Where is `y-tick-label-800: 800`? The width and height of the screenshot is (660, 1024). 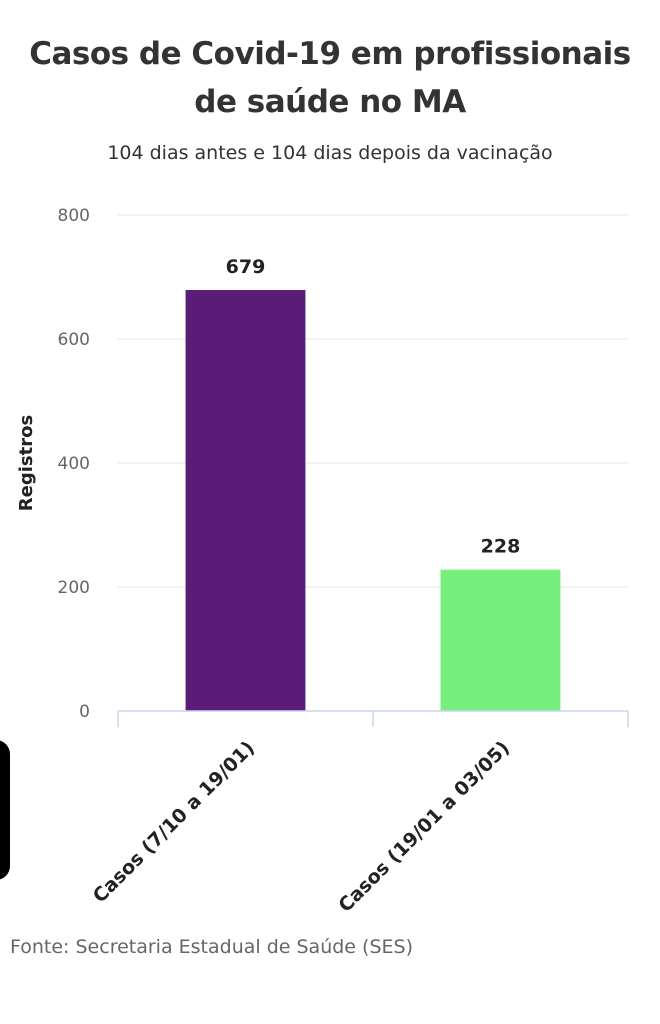
y-tick-label-800: 800 is located at coordinates (74, 216).